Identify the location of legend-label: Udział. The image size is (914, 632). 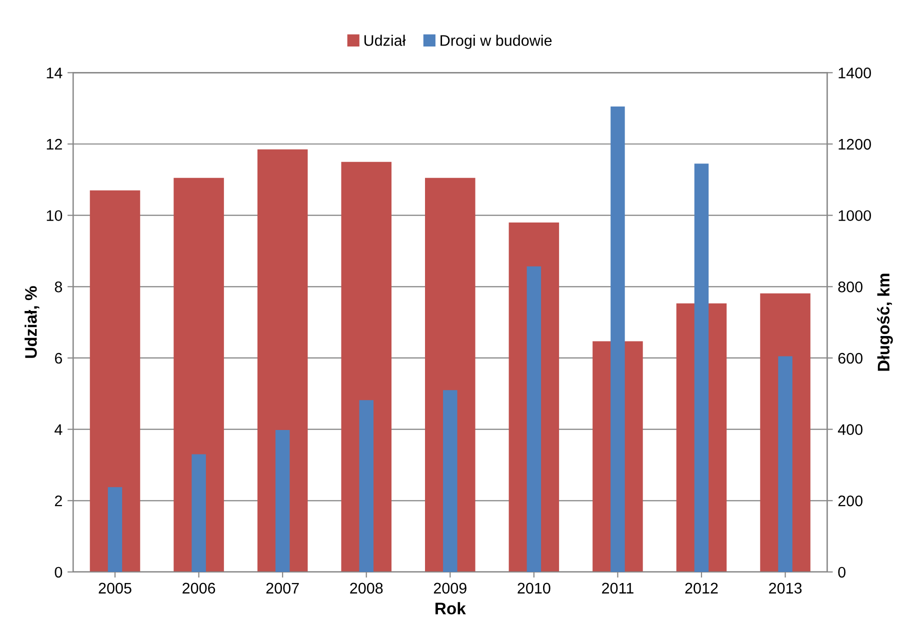
(385, 40).